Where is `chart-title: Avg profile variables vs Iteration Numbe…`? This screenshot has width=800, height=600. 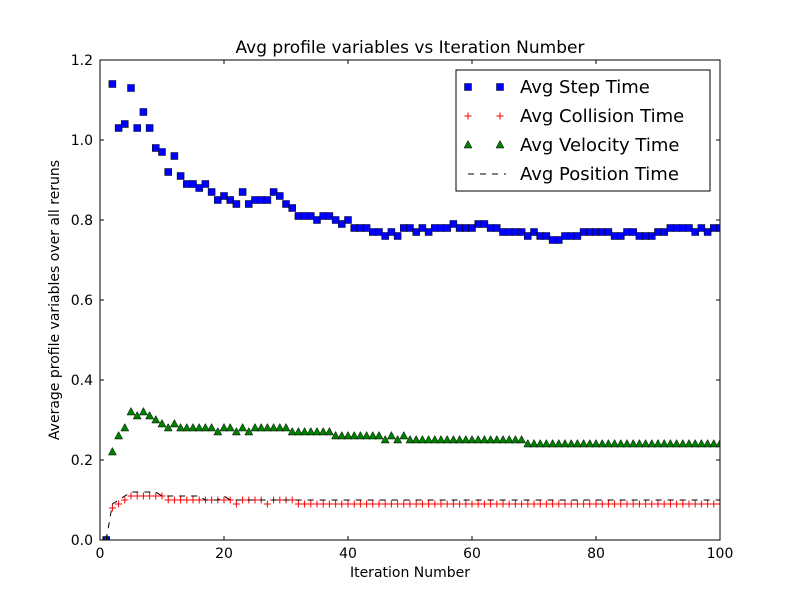
chart-title: Avg profile variables vs Iteration Numbe… is located at coordinates (410, 48).